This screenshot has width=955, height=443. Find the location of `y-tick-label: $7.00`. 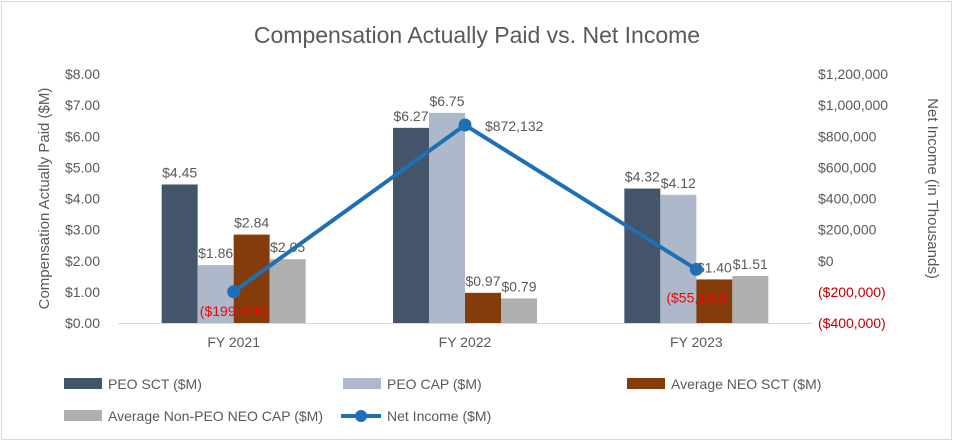

y-tick-label: $7.00 is located at coordinates (82, 105).